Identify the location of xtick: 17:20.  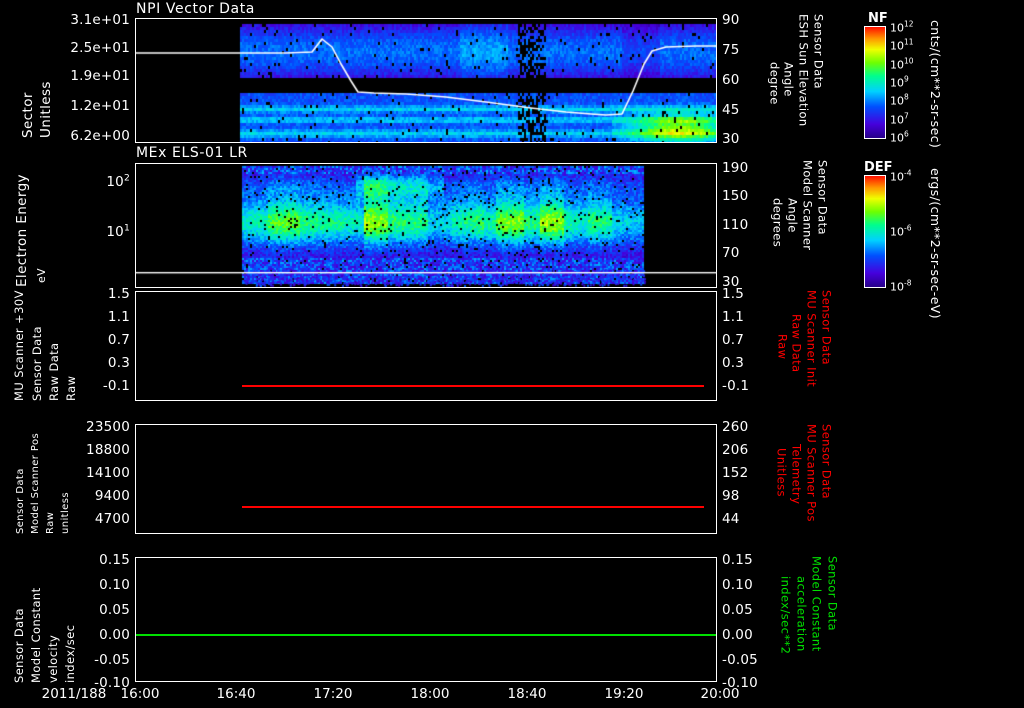
(333, 694).